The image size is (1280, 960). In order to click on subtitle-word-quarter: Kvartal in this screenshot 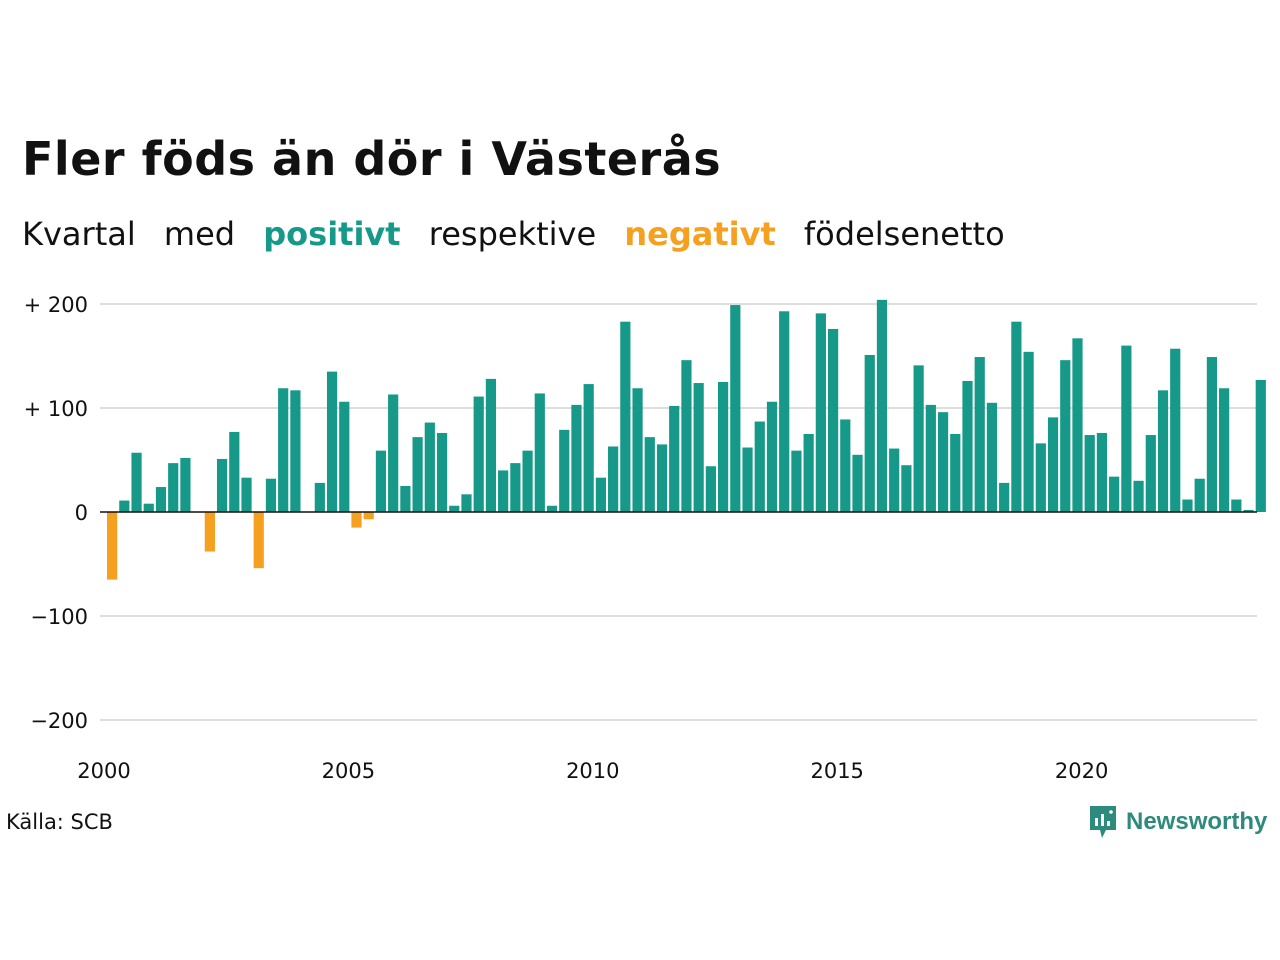, I will do `click(79, 234)`.